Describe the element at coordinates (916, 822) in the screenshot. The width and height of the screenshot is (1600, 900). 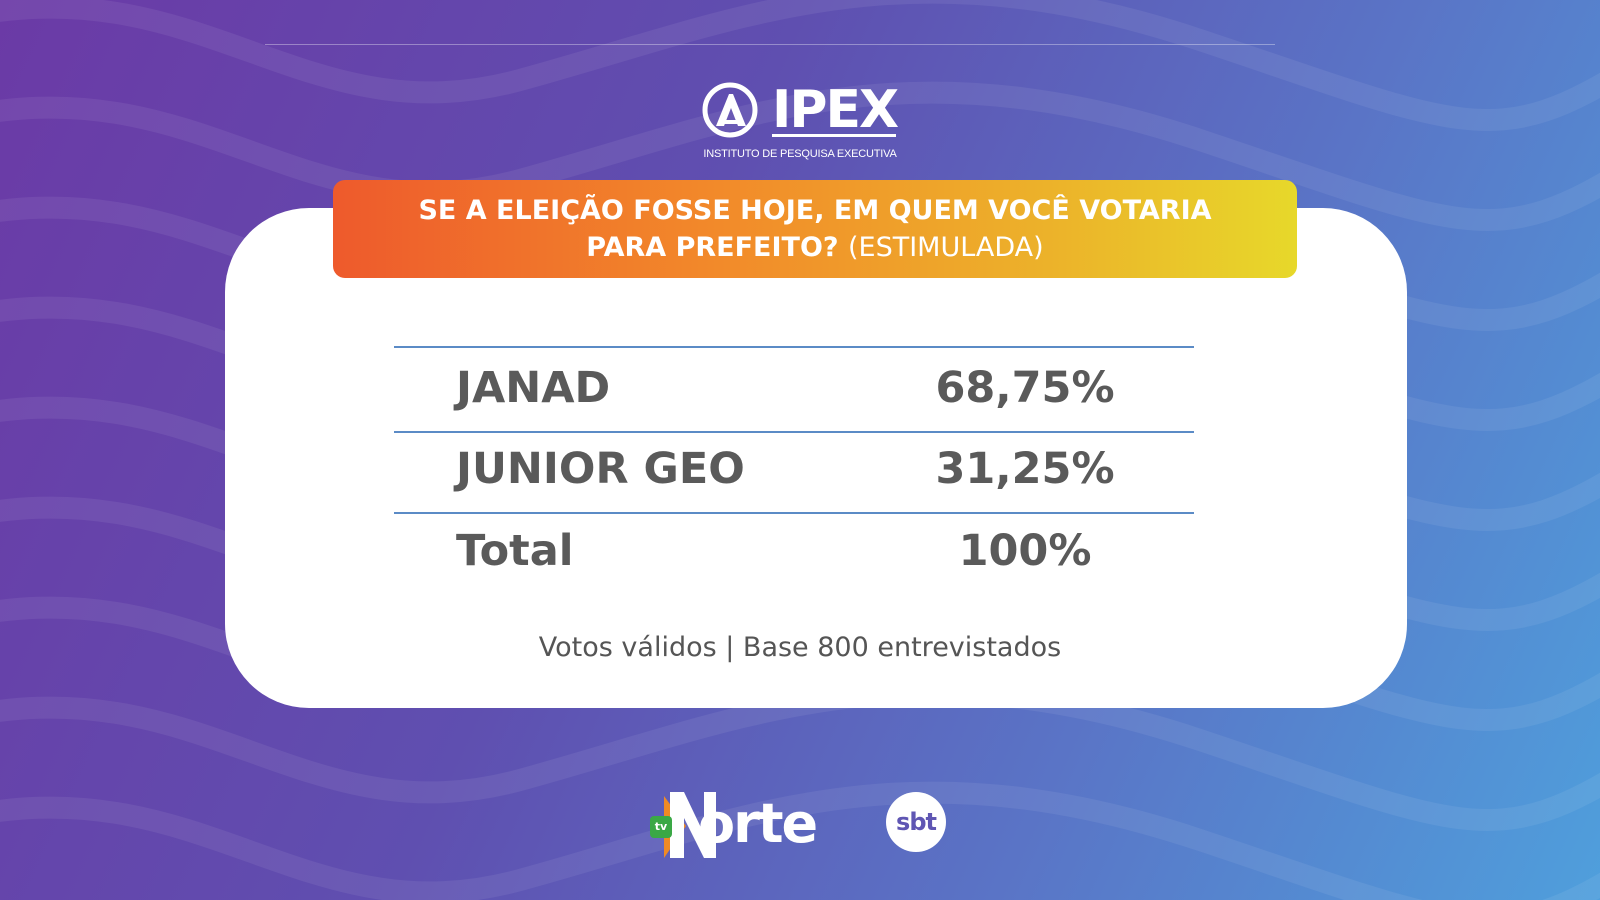
I see `sbt-logo: sbt` at that location.